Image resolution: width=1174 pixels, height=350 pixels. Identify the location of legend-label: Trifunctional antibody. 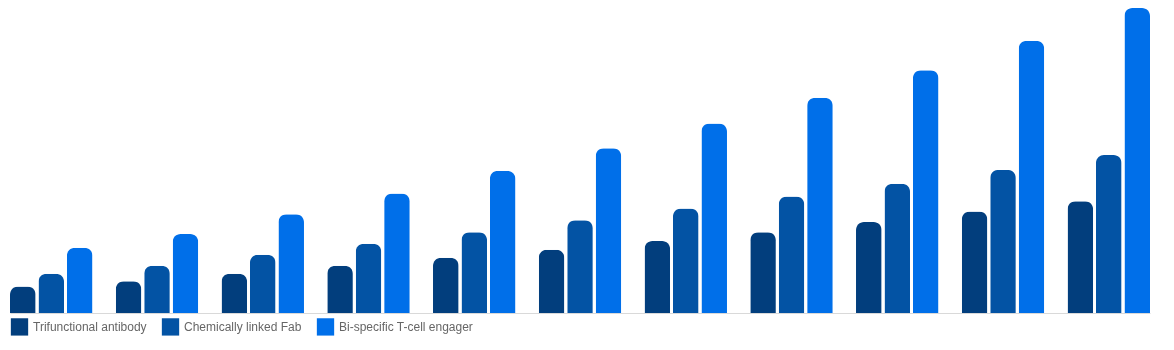
(90, 326).